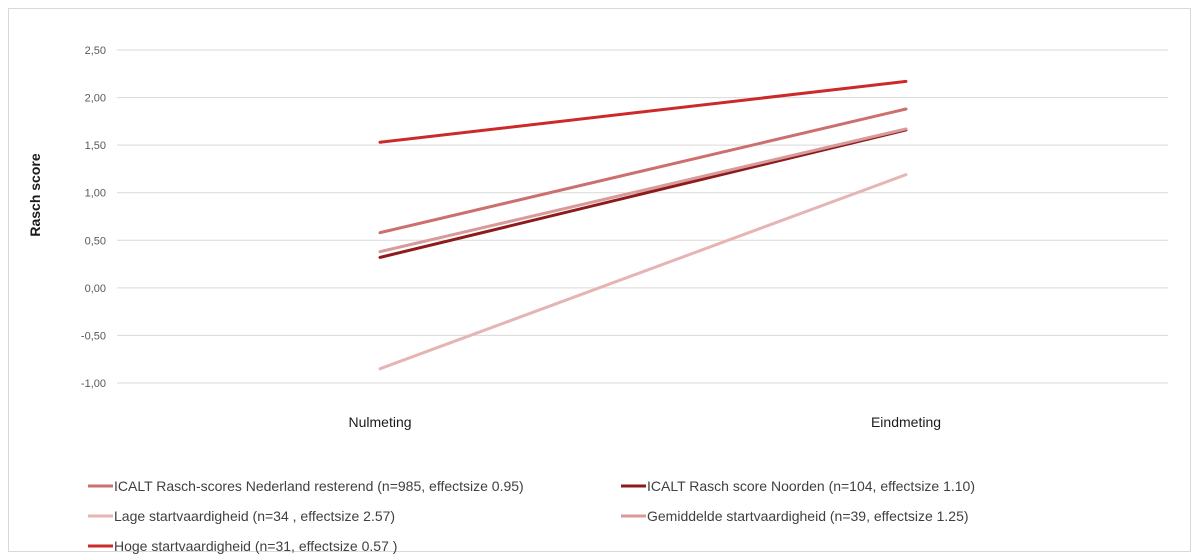 This screenshot has width=1200, height=560. I want to click on y-tick-label: 1,50, so click(95, 146).